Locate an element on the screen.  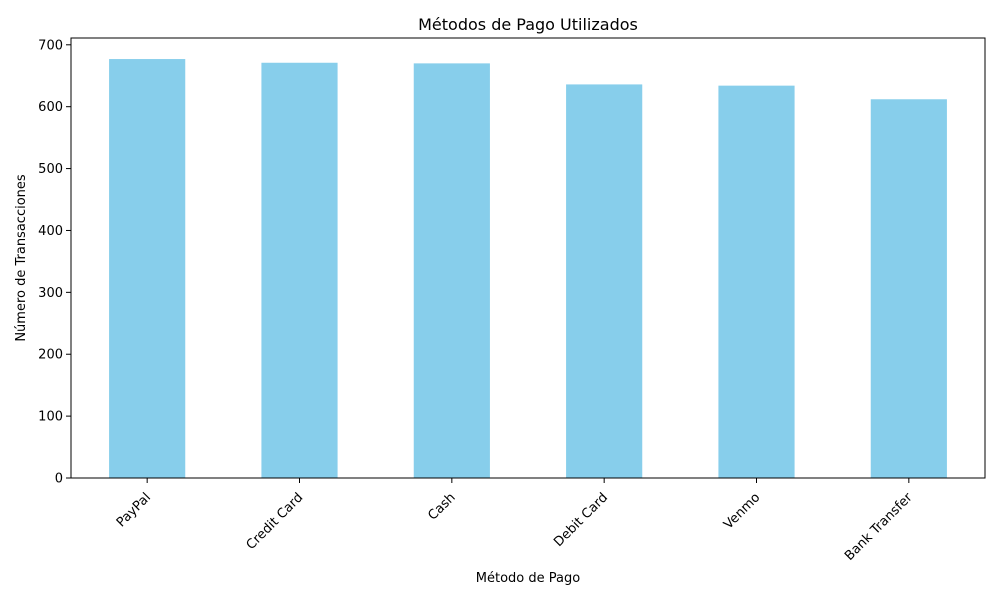
x-tick-label: Venmo is located at coordinates (742, 511).